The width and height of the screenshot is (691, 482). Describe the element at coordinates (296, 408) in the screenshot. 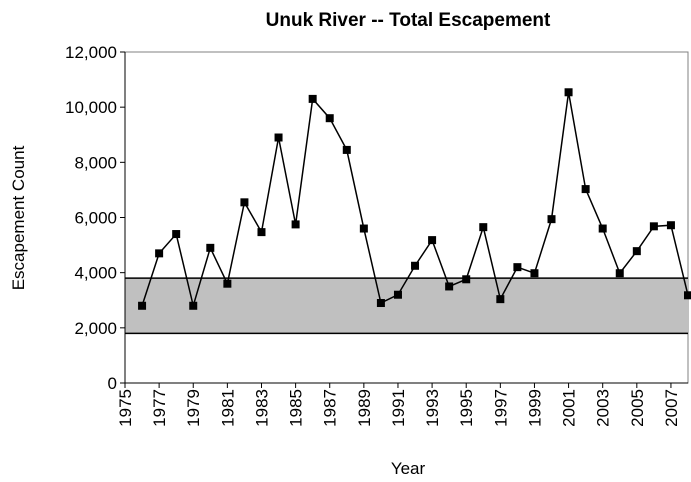

I see `x-tick-label: 1985` at that location.